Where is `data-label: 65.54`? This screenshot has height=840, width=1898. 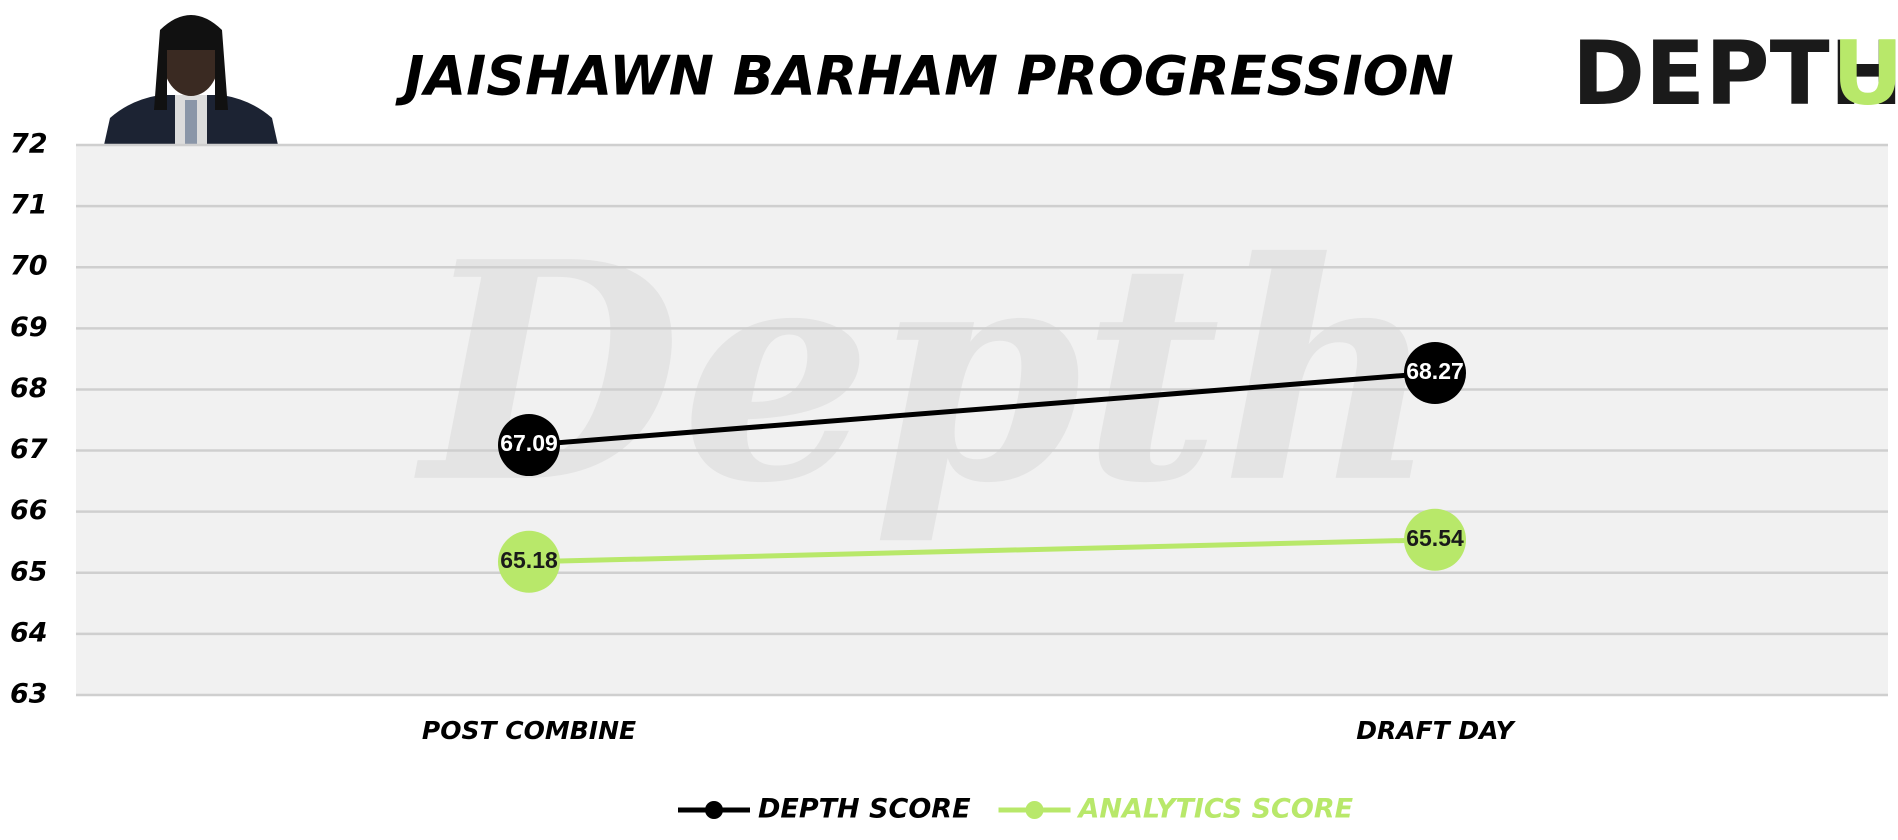 data-label: 65.54 is located at coordinates (1435, 538).